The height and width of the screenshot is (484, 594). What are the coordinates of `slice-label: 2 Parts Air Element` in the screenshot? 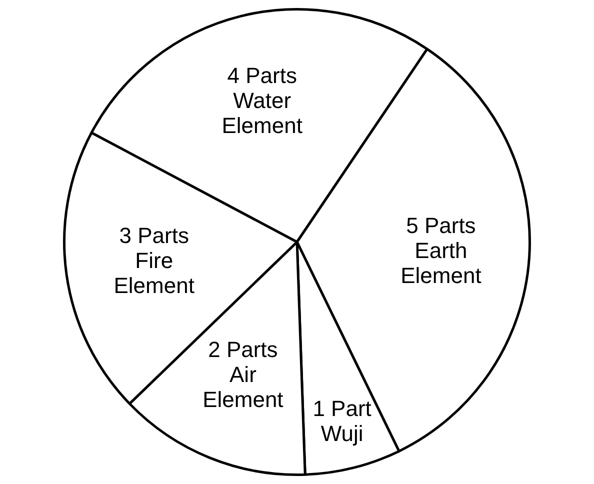 It's located at (243, 374).